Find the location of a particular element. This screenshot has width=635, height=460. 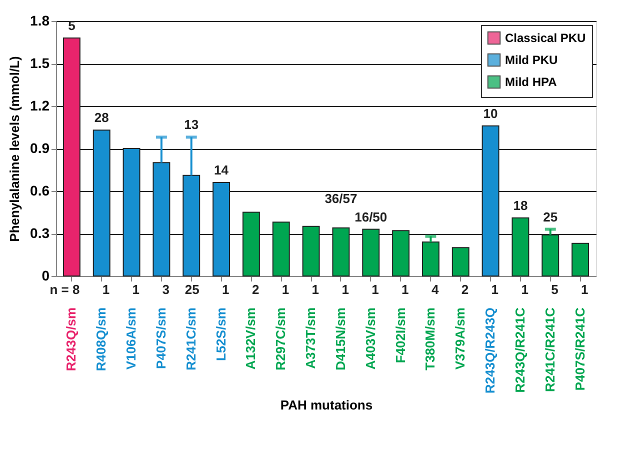

y-tick-label: 1.2 is located at coordinates (40, 106).